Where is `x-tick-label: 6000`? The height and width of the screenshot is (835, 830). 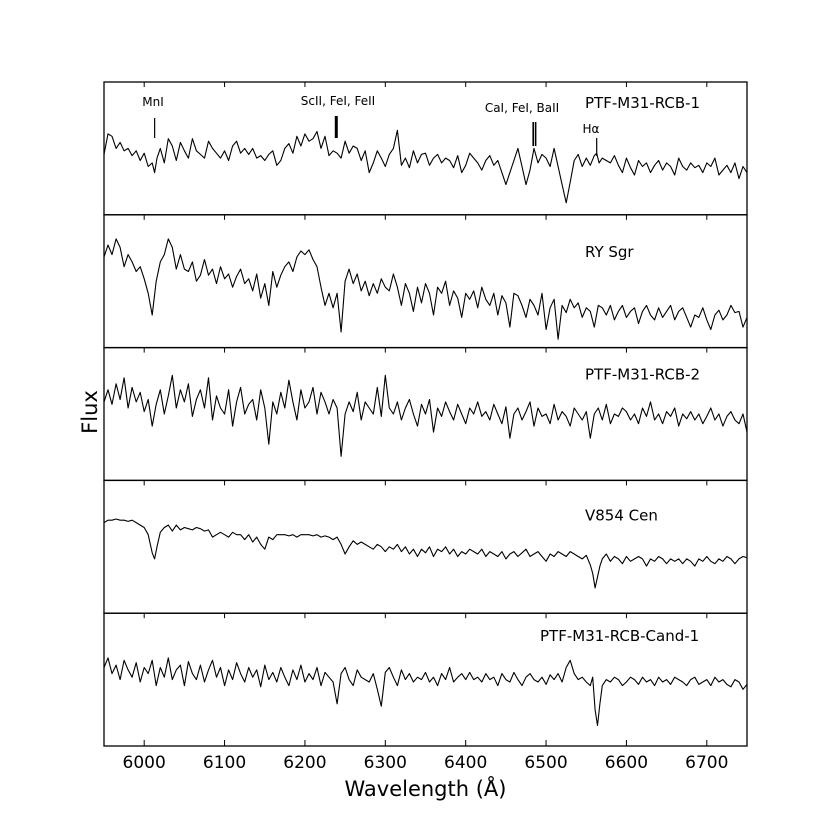
x-tick-label: 6000 is located at coordinates (144, 763).